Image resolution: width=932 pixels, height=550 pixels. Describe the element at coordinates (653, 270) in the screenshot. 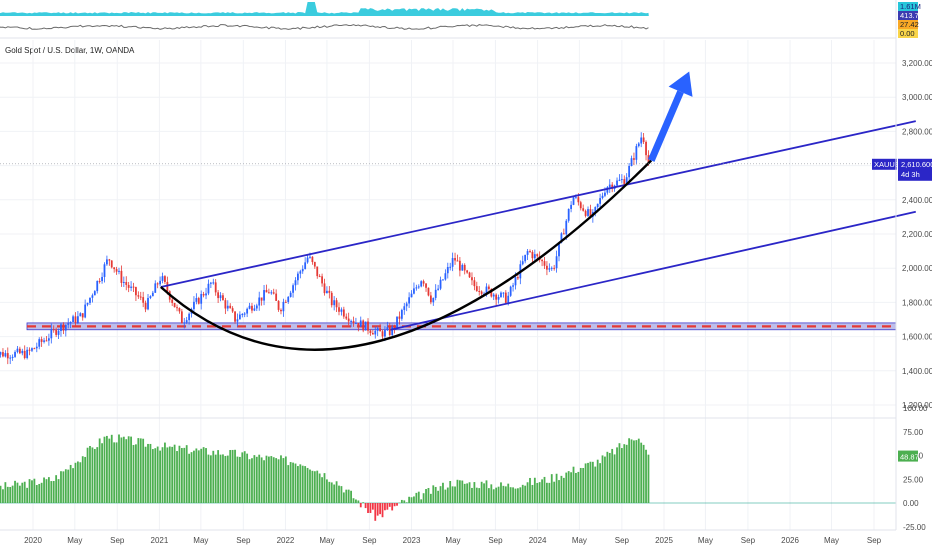

I see `channel-lower-line` at that location.